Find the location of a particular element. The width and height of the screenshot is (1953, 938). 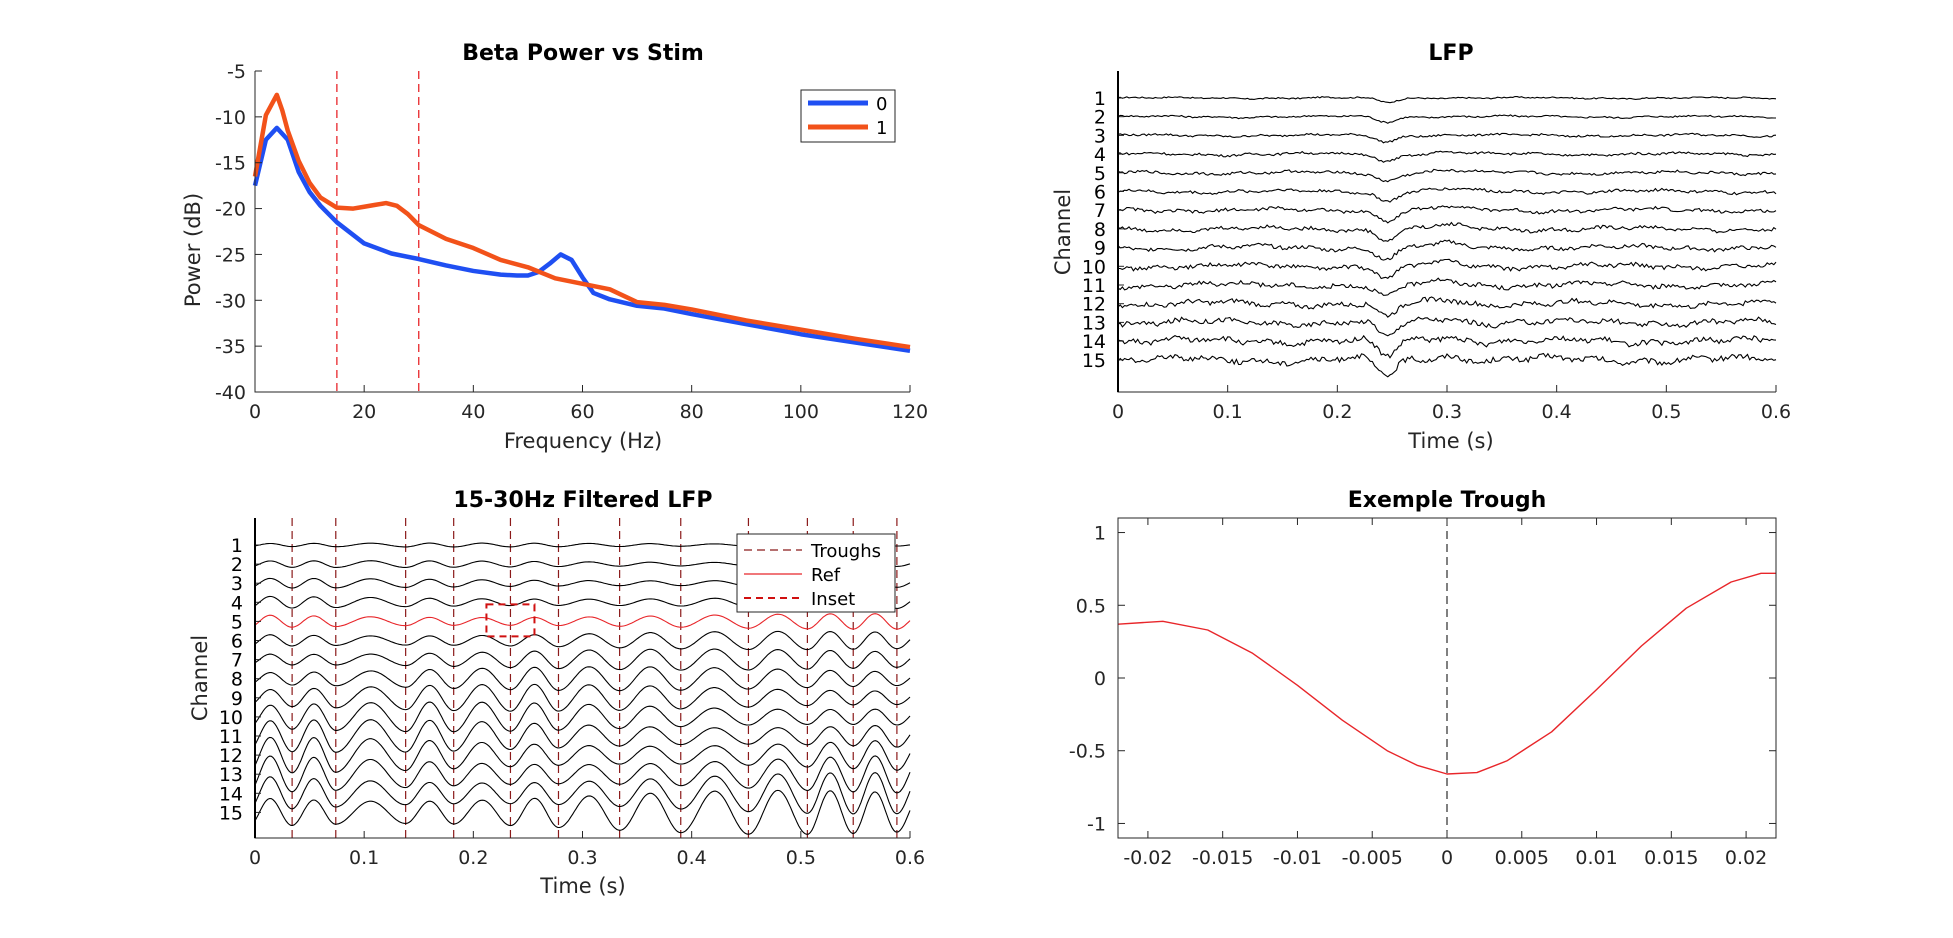

lfp-channel-label: 7 is located at coordinates (1100, 211).